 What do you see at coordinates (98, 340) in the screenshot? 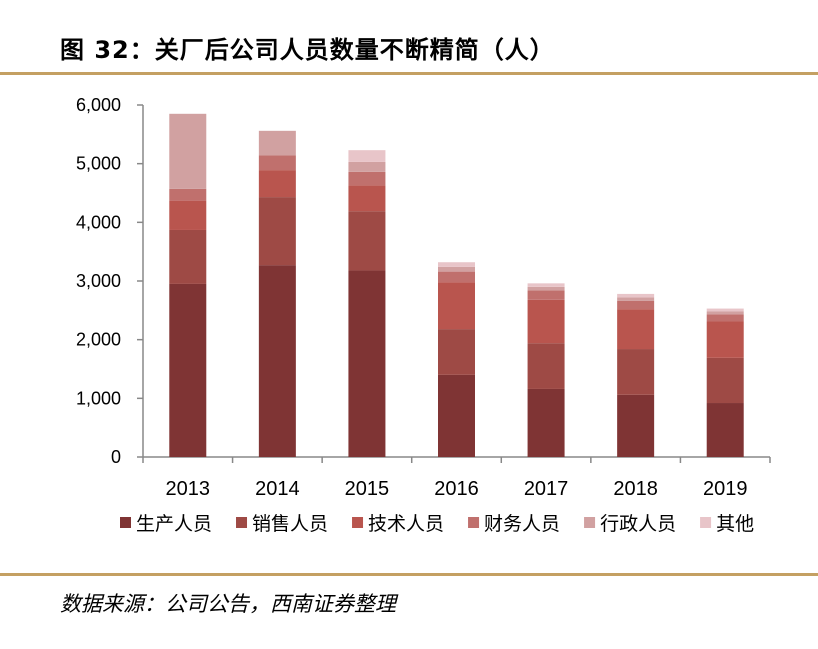
I see `y-tick-label: 2,000` at bounding box center [98, 340].